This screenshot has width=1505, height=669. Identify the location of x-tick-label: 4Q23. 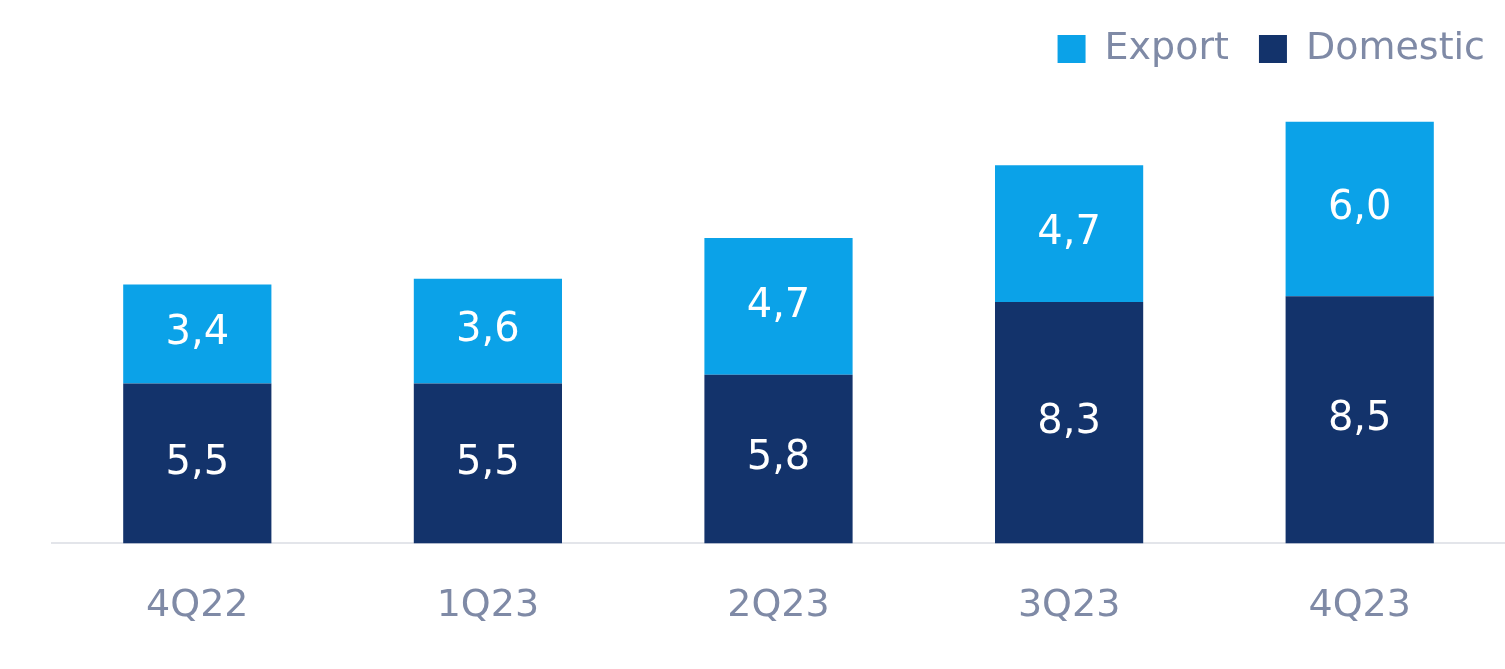
(1359, 603).